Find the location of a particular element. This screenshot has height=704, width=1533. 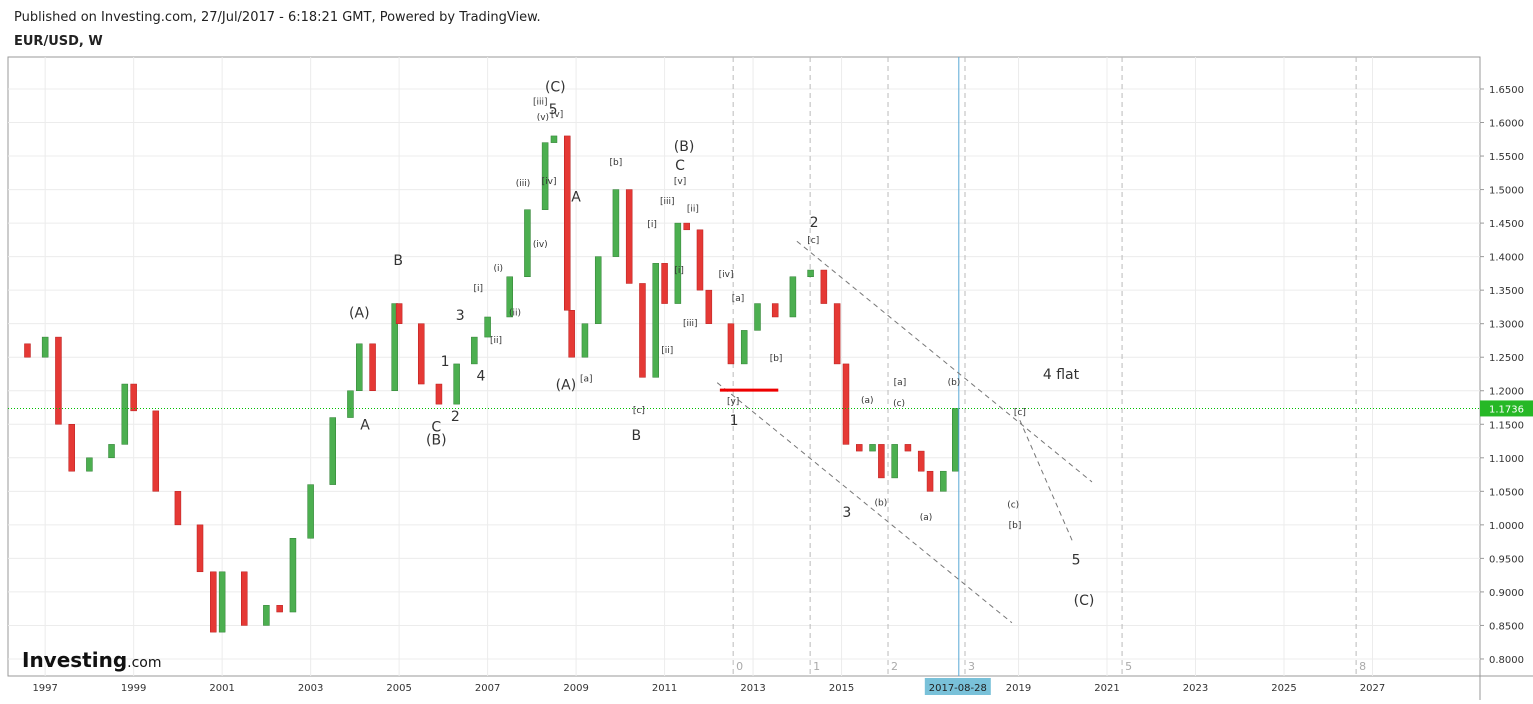

y-tick-label: 1.4500 is located at coordinates (1506, 224).